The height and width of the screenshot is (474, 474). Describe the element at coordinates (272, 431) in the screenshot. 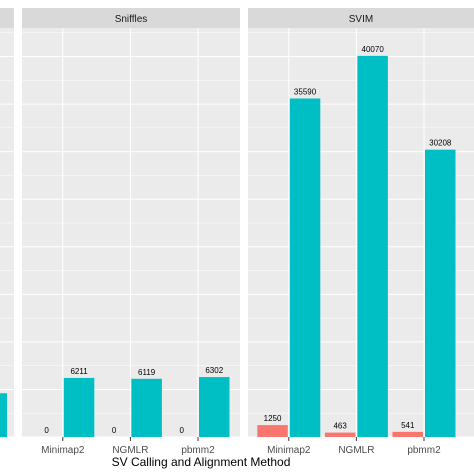

I see `bar-series-1-minimap2` at that location.